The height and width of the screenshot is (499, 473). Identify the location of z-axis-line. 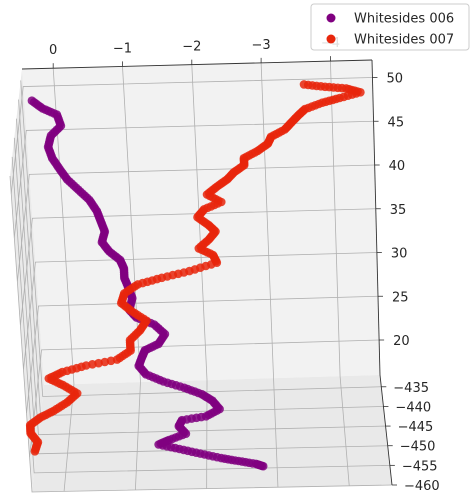
(376, 217).